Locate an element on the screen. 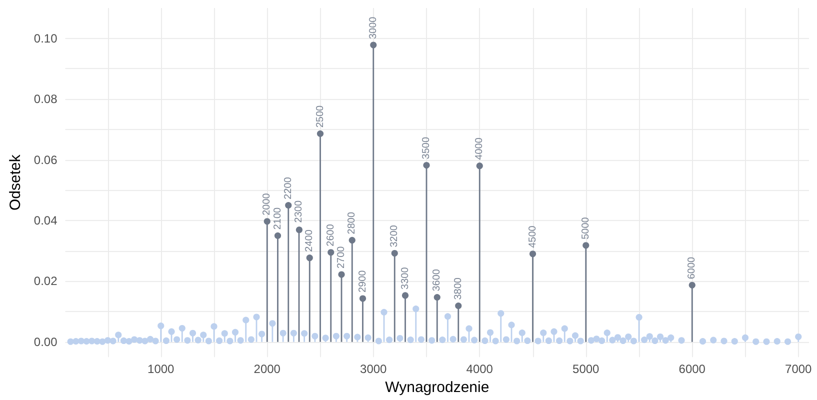 This screenshot has width=817, height=400. annotation: 2300 is located at coordinates (299, 211).